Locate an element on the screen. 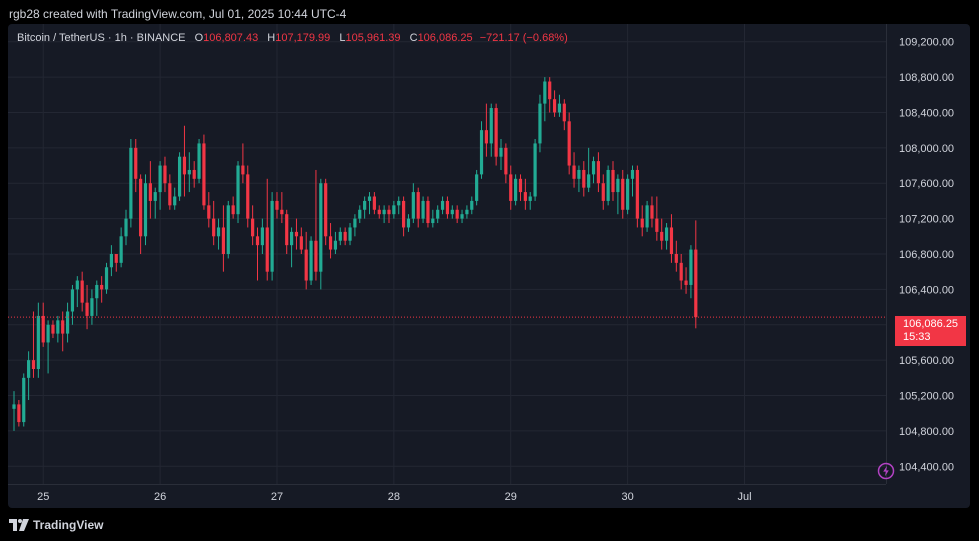 This screenshot has width=979, height=541. tradingview-logo: TradingView is located at coordinates (56, 525).